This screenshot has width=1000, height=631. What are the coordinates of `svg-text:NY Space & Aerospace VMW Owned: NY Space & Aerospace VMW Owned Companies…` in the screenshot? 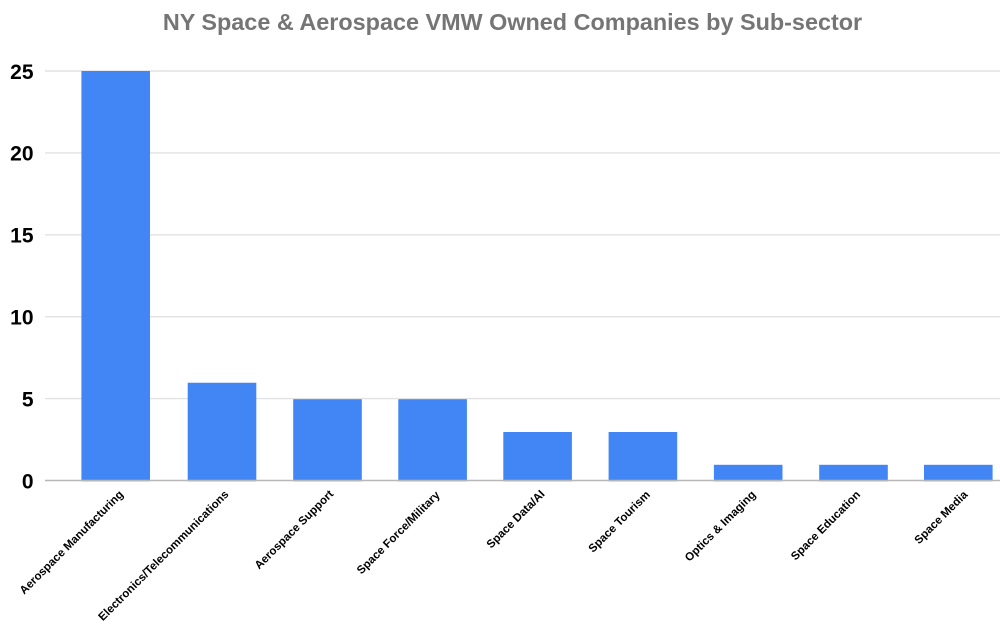 It's located at (512, 22).